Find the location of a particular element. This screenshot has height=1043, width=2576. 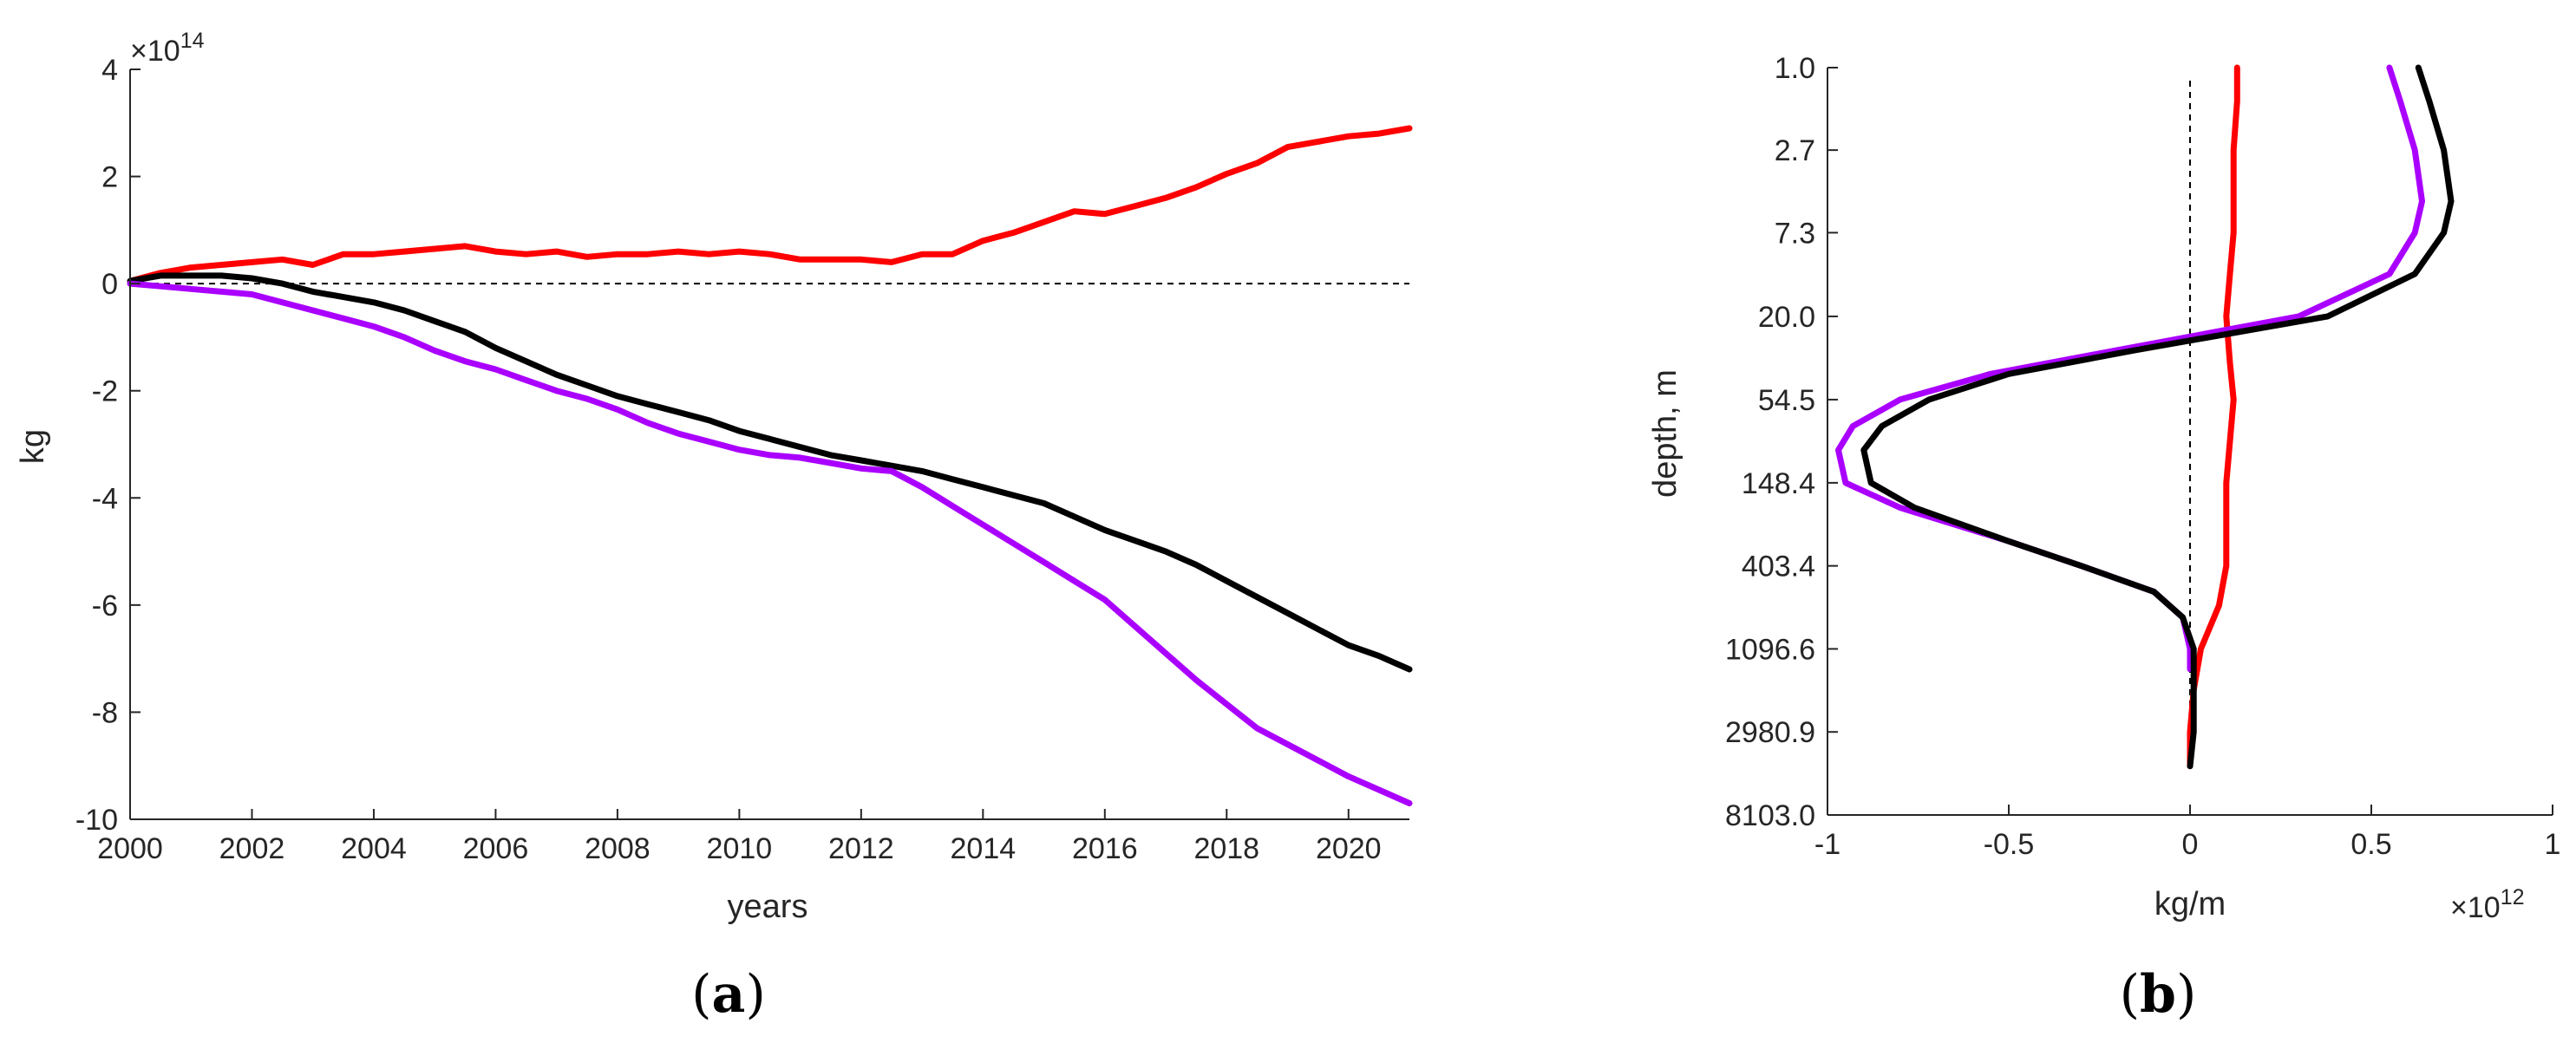

chart-b-x-tick-label-1: -1 is located at coordinates (1827, 844).